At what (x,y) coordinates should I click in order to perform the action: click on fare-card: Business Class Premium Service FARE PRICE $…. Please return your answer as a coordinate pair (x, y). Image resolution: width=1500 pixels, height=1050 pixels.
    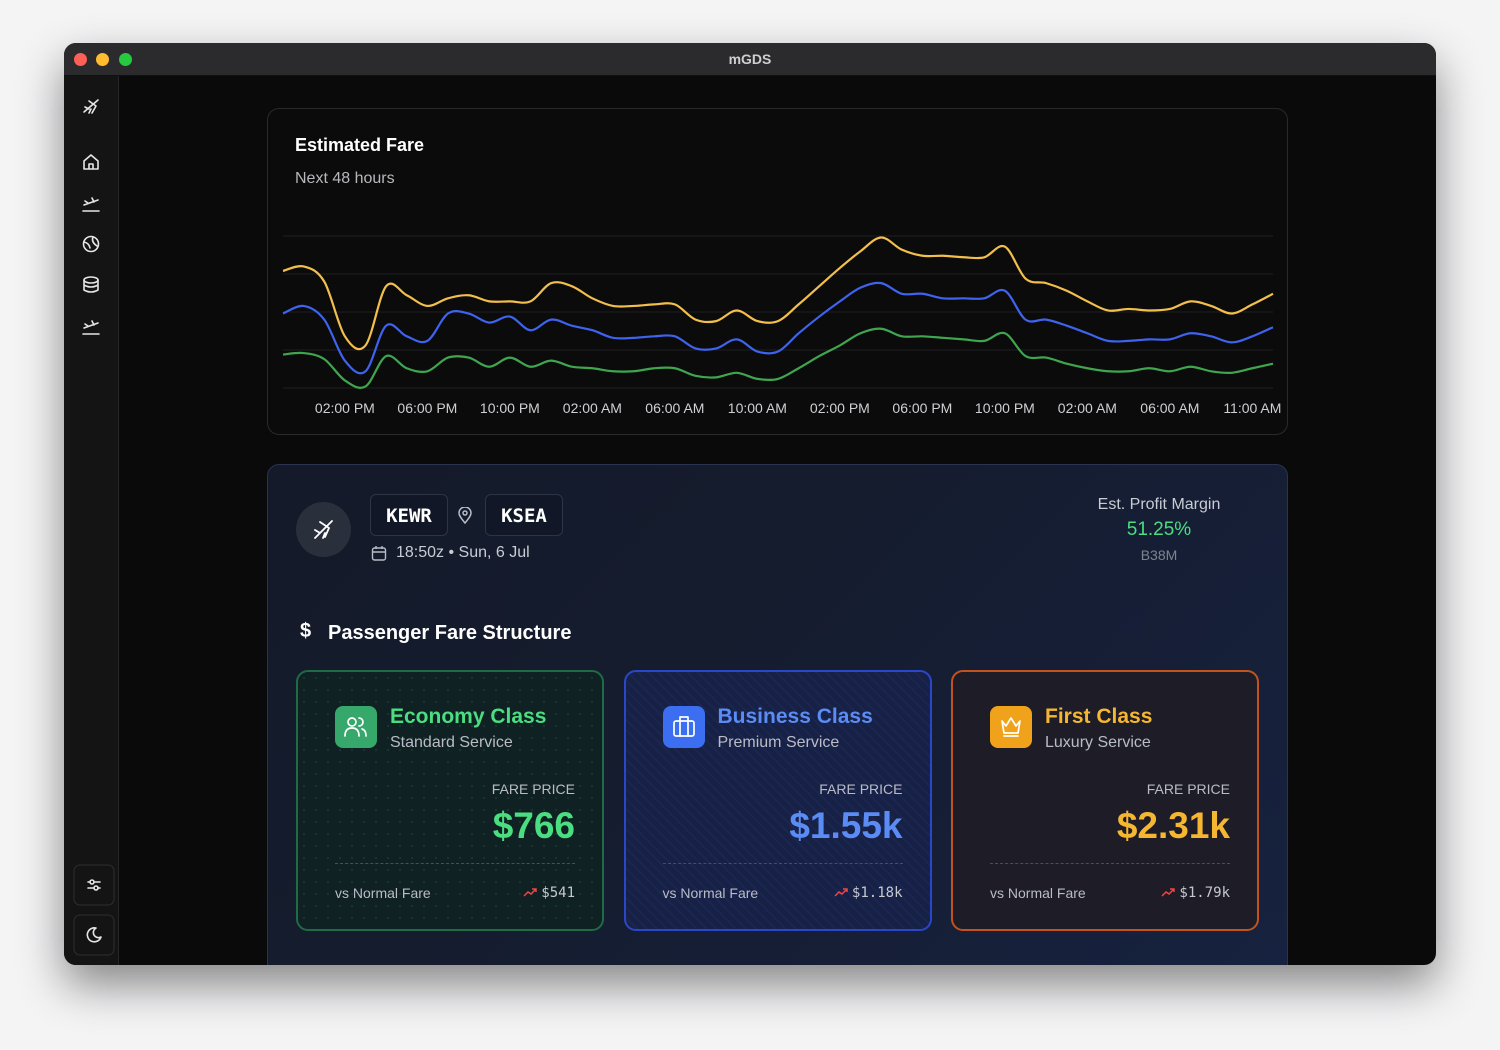
    Looking at the image, I should click on (777, 800).